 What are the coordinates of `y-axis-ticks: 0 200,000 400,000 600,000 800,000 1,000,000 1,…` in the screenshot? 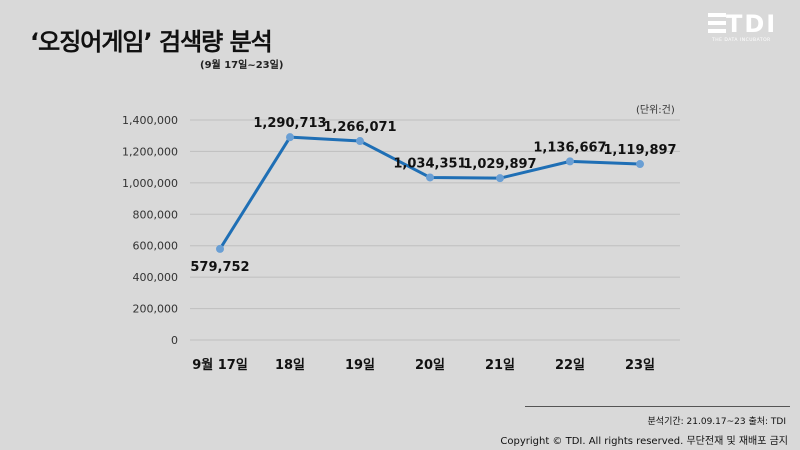 It's located at (150, 230).